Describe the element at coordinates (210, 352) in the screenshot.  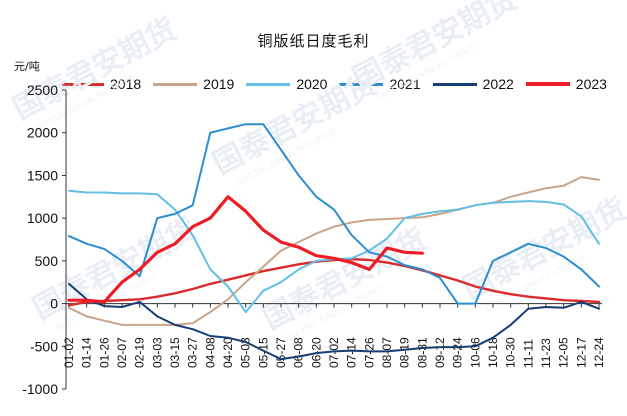
I see `x-tick-label: 04-08` at that location.